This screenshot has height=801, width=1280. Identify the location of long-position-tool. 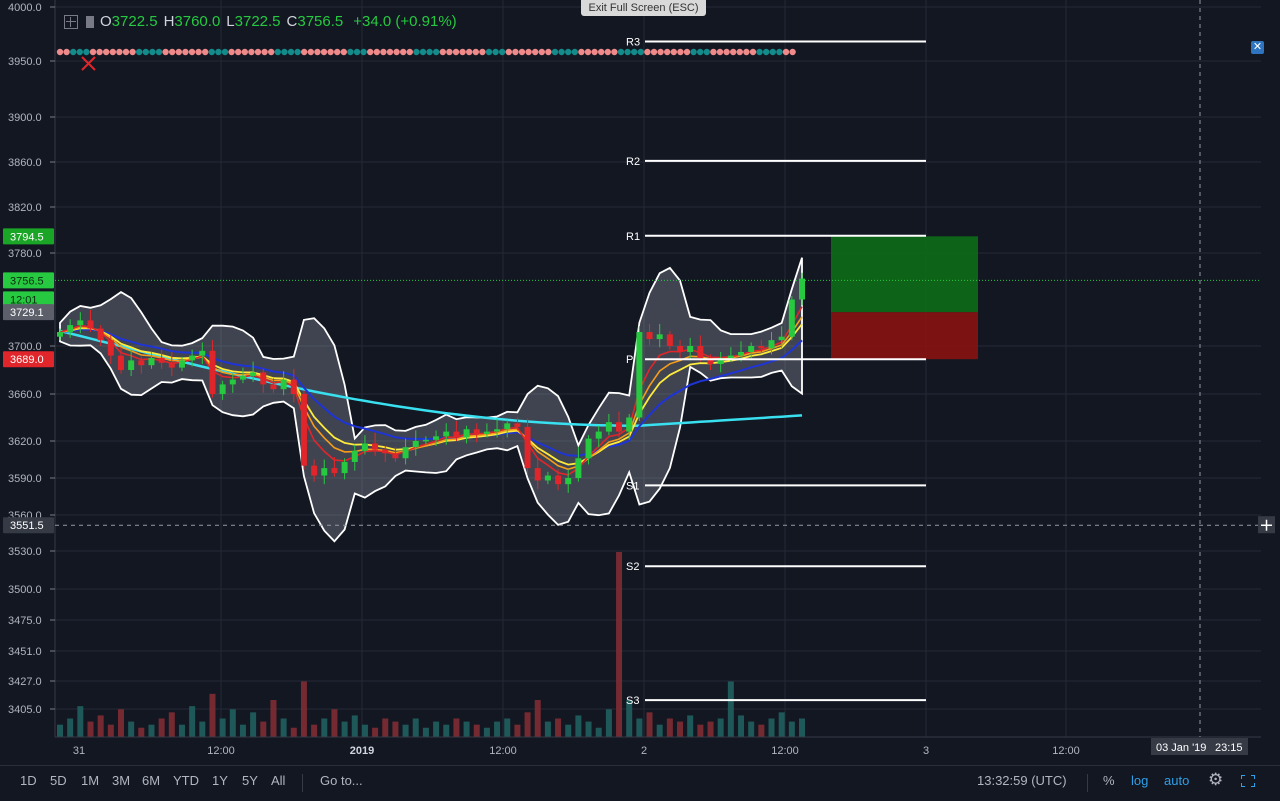
(904, 298).